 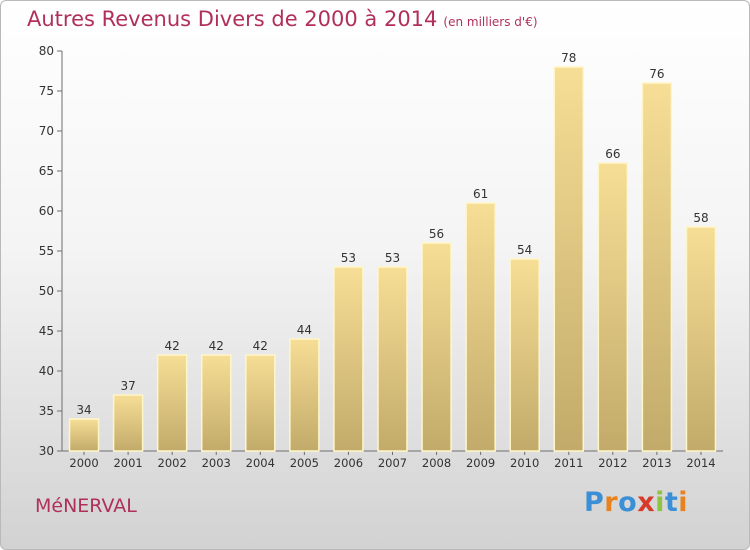 What do you see at coordinates (436, 234) in the screenshot?
I see `data-label: 56` at bounding box center [436, 234].